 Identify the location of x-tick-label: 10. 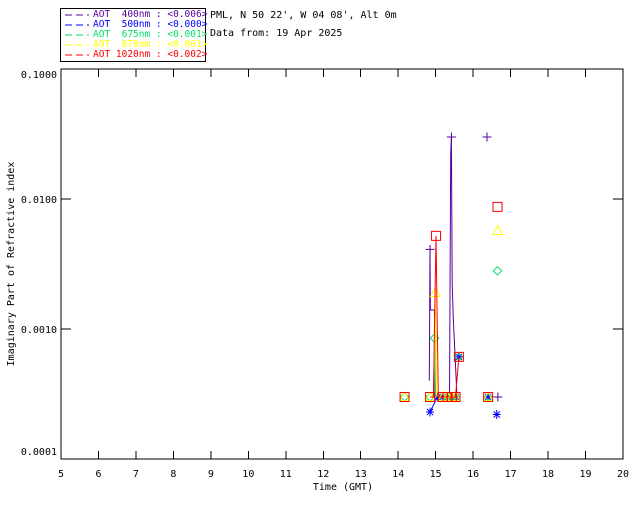
(248, 474).